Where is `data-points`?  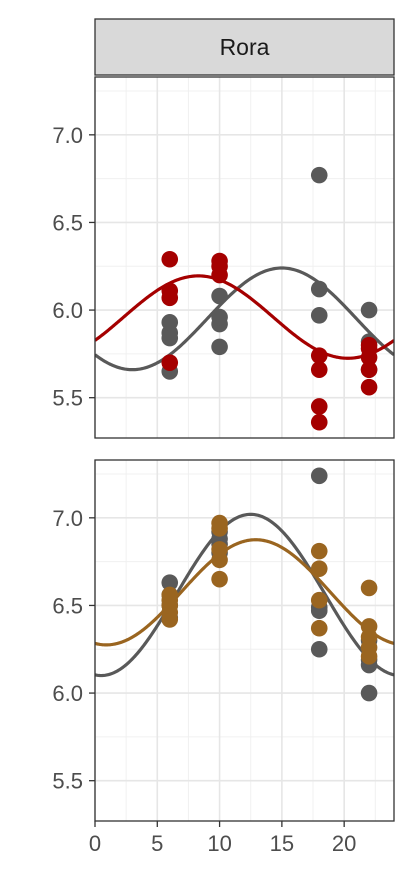 data-points is located at coordinates (269, 584).